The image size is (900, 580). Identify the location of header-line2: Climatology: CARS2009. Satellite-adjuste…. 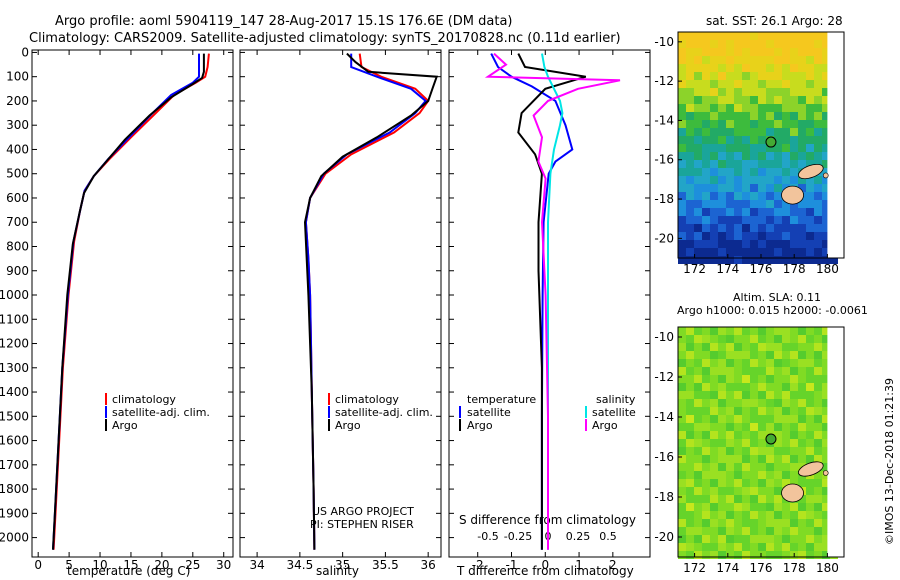
(325, 38).